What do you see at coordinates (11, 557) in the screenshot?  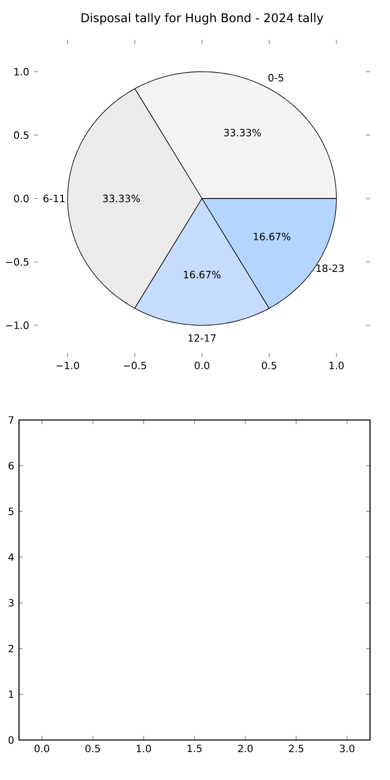 I see `y-tick-label: 4` at bounding box center [11, 557].